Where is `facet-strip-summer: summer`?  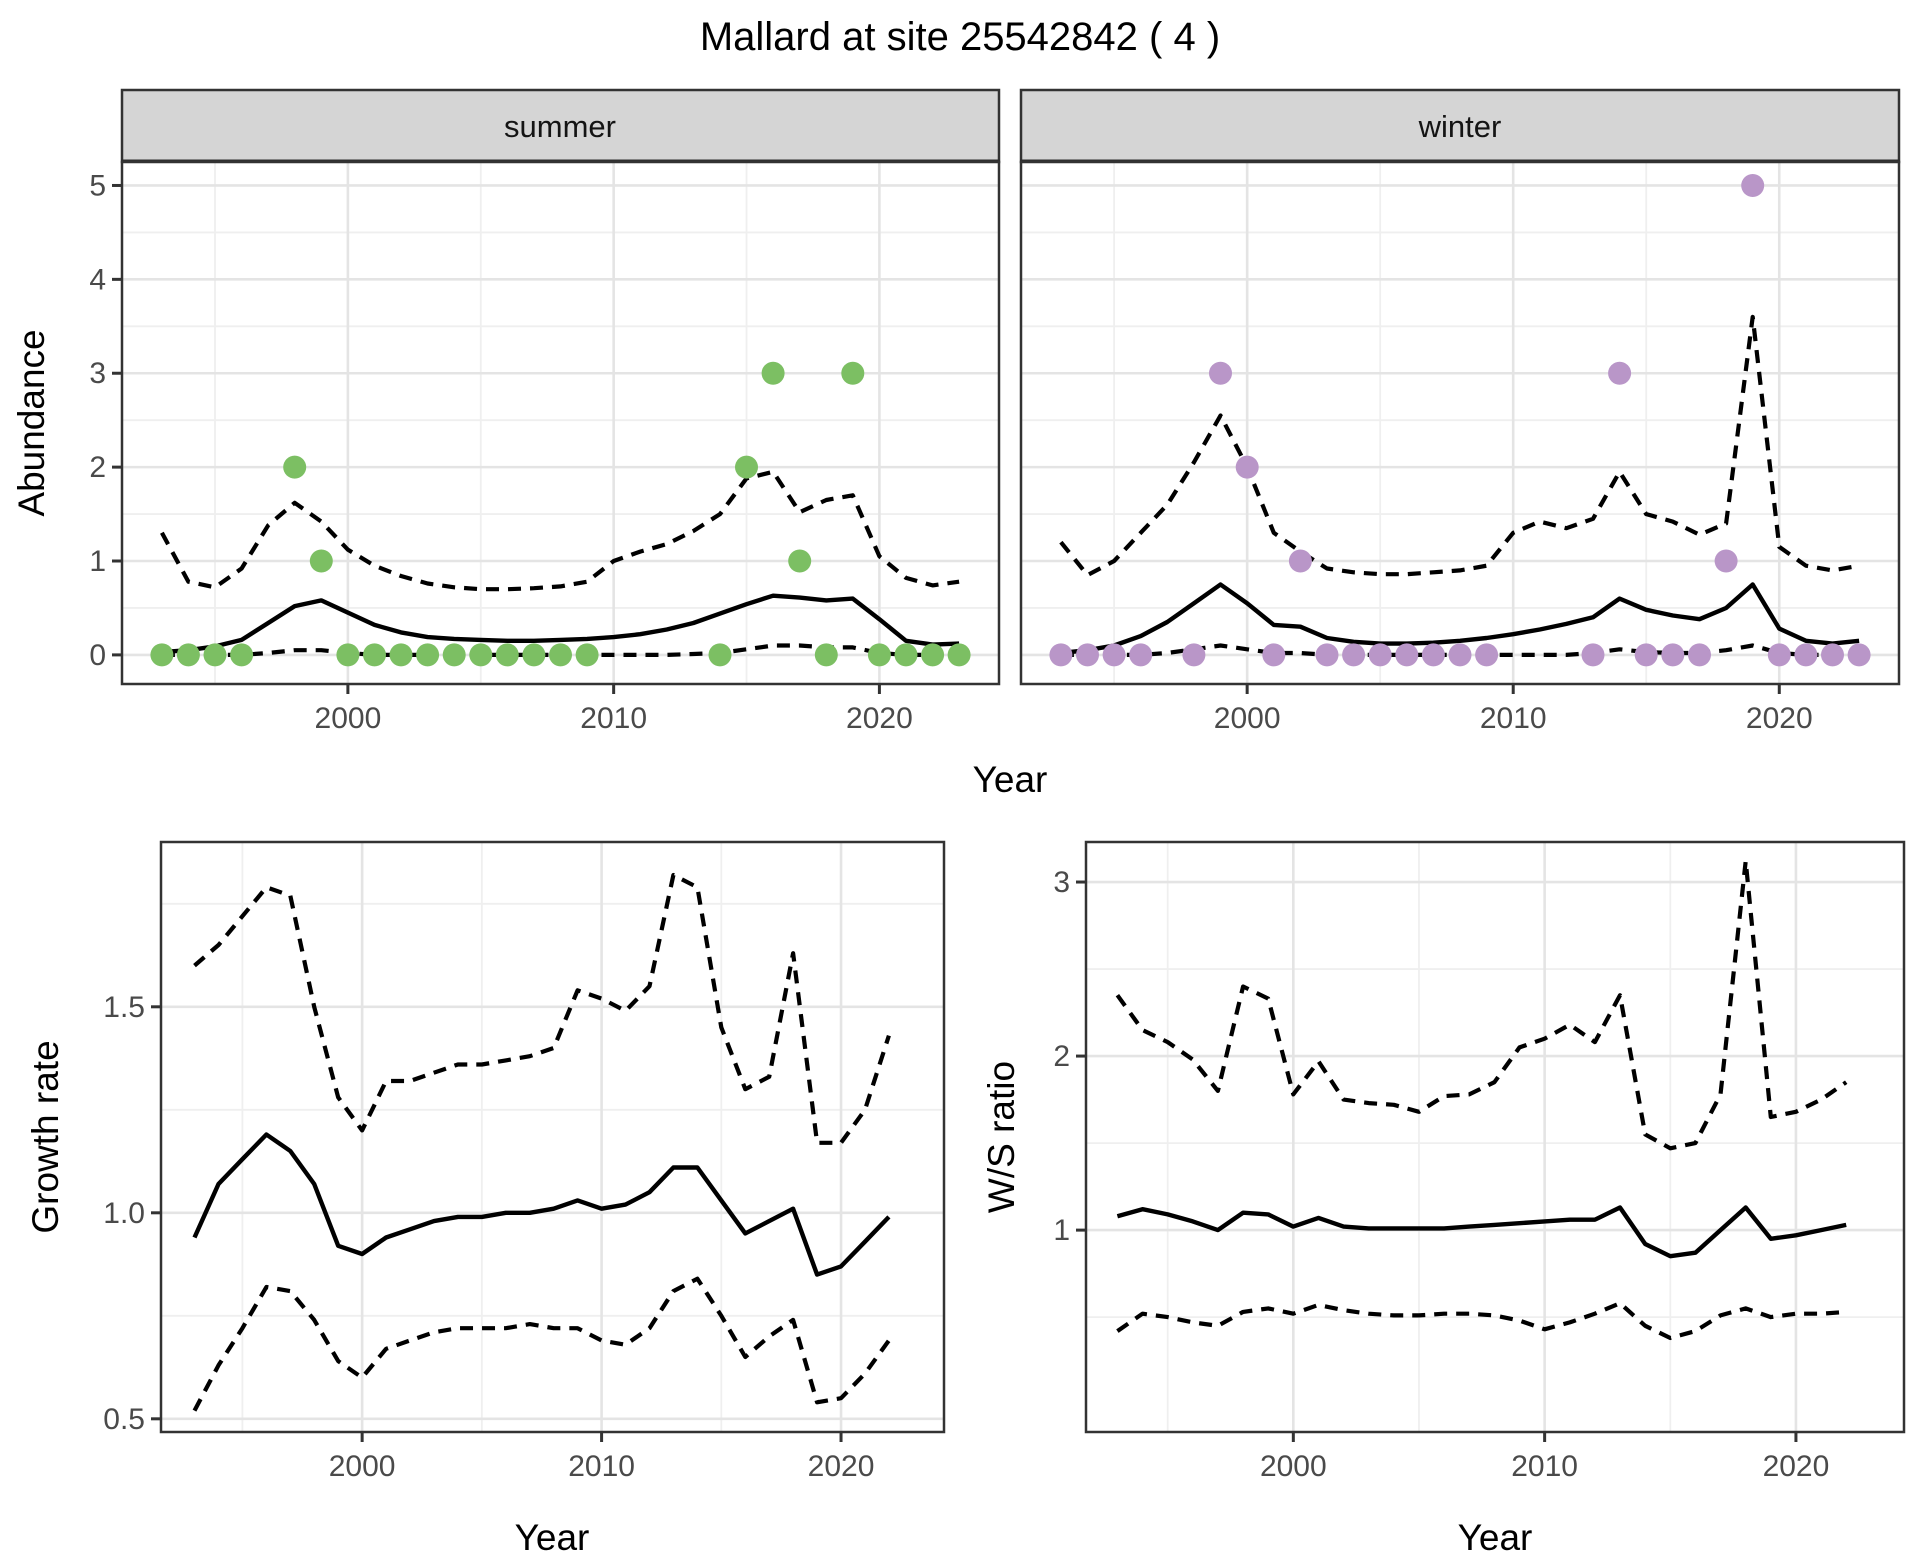
facet-strip-summer: summer is located at coordinates (560, 126).